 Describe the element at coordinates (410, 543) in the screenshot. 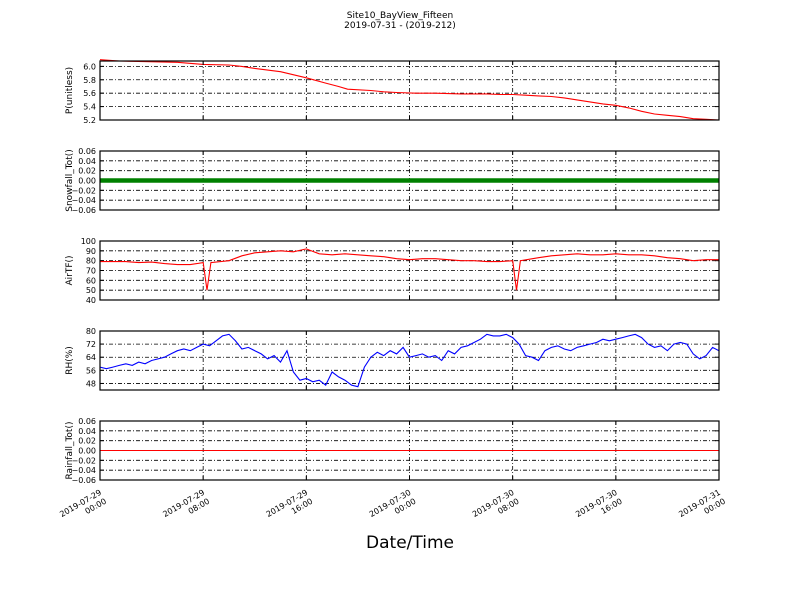

I see `x-axis-label: Date/Time` at that location.